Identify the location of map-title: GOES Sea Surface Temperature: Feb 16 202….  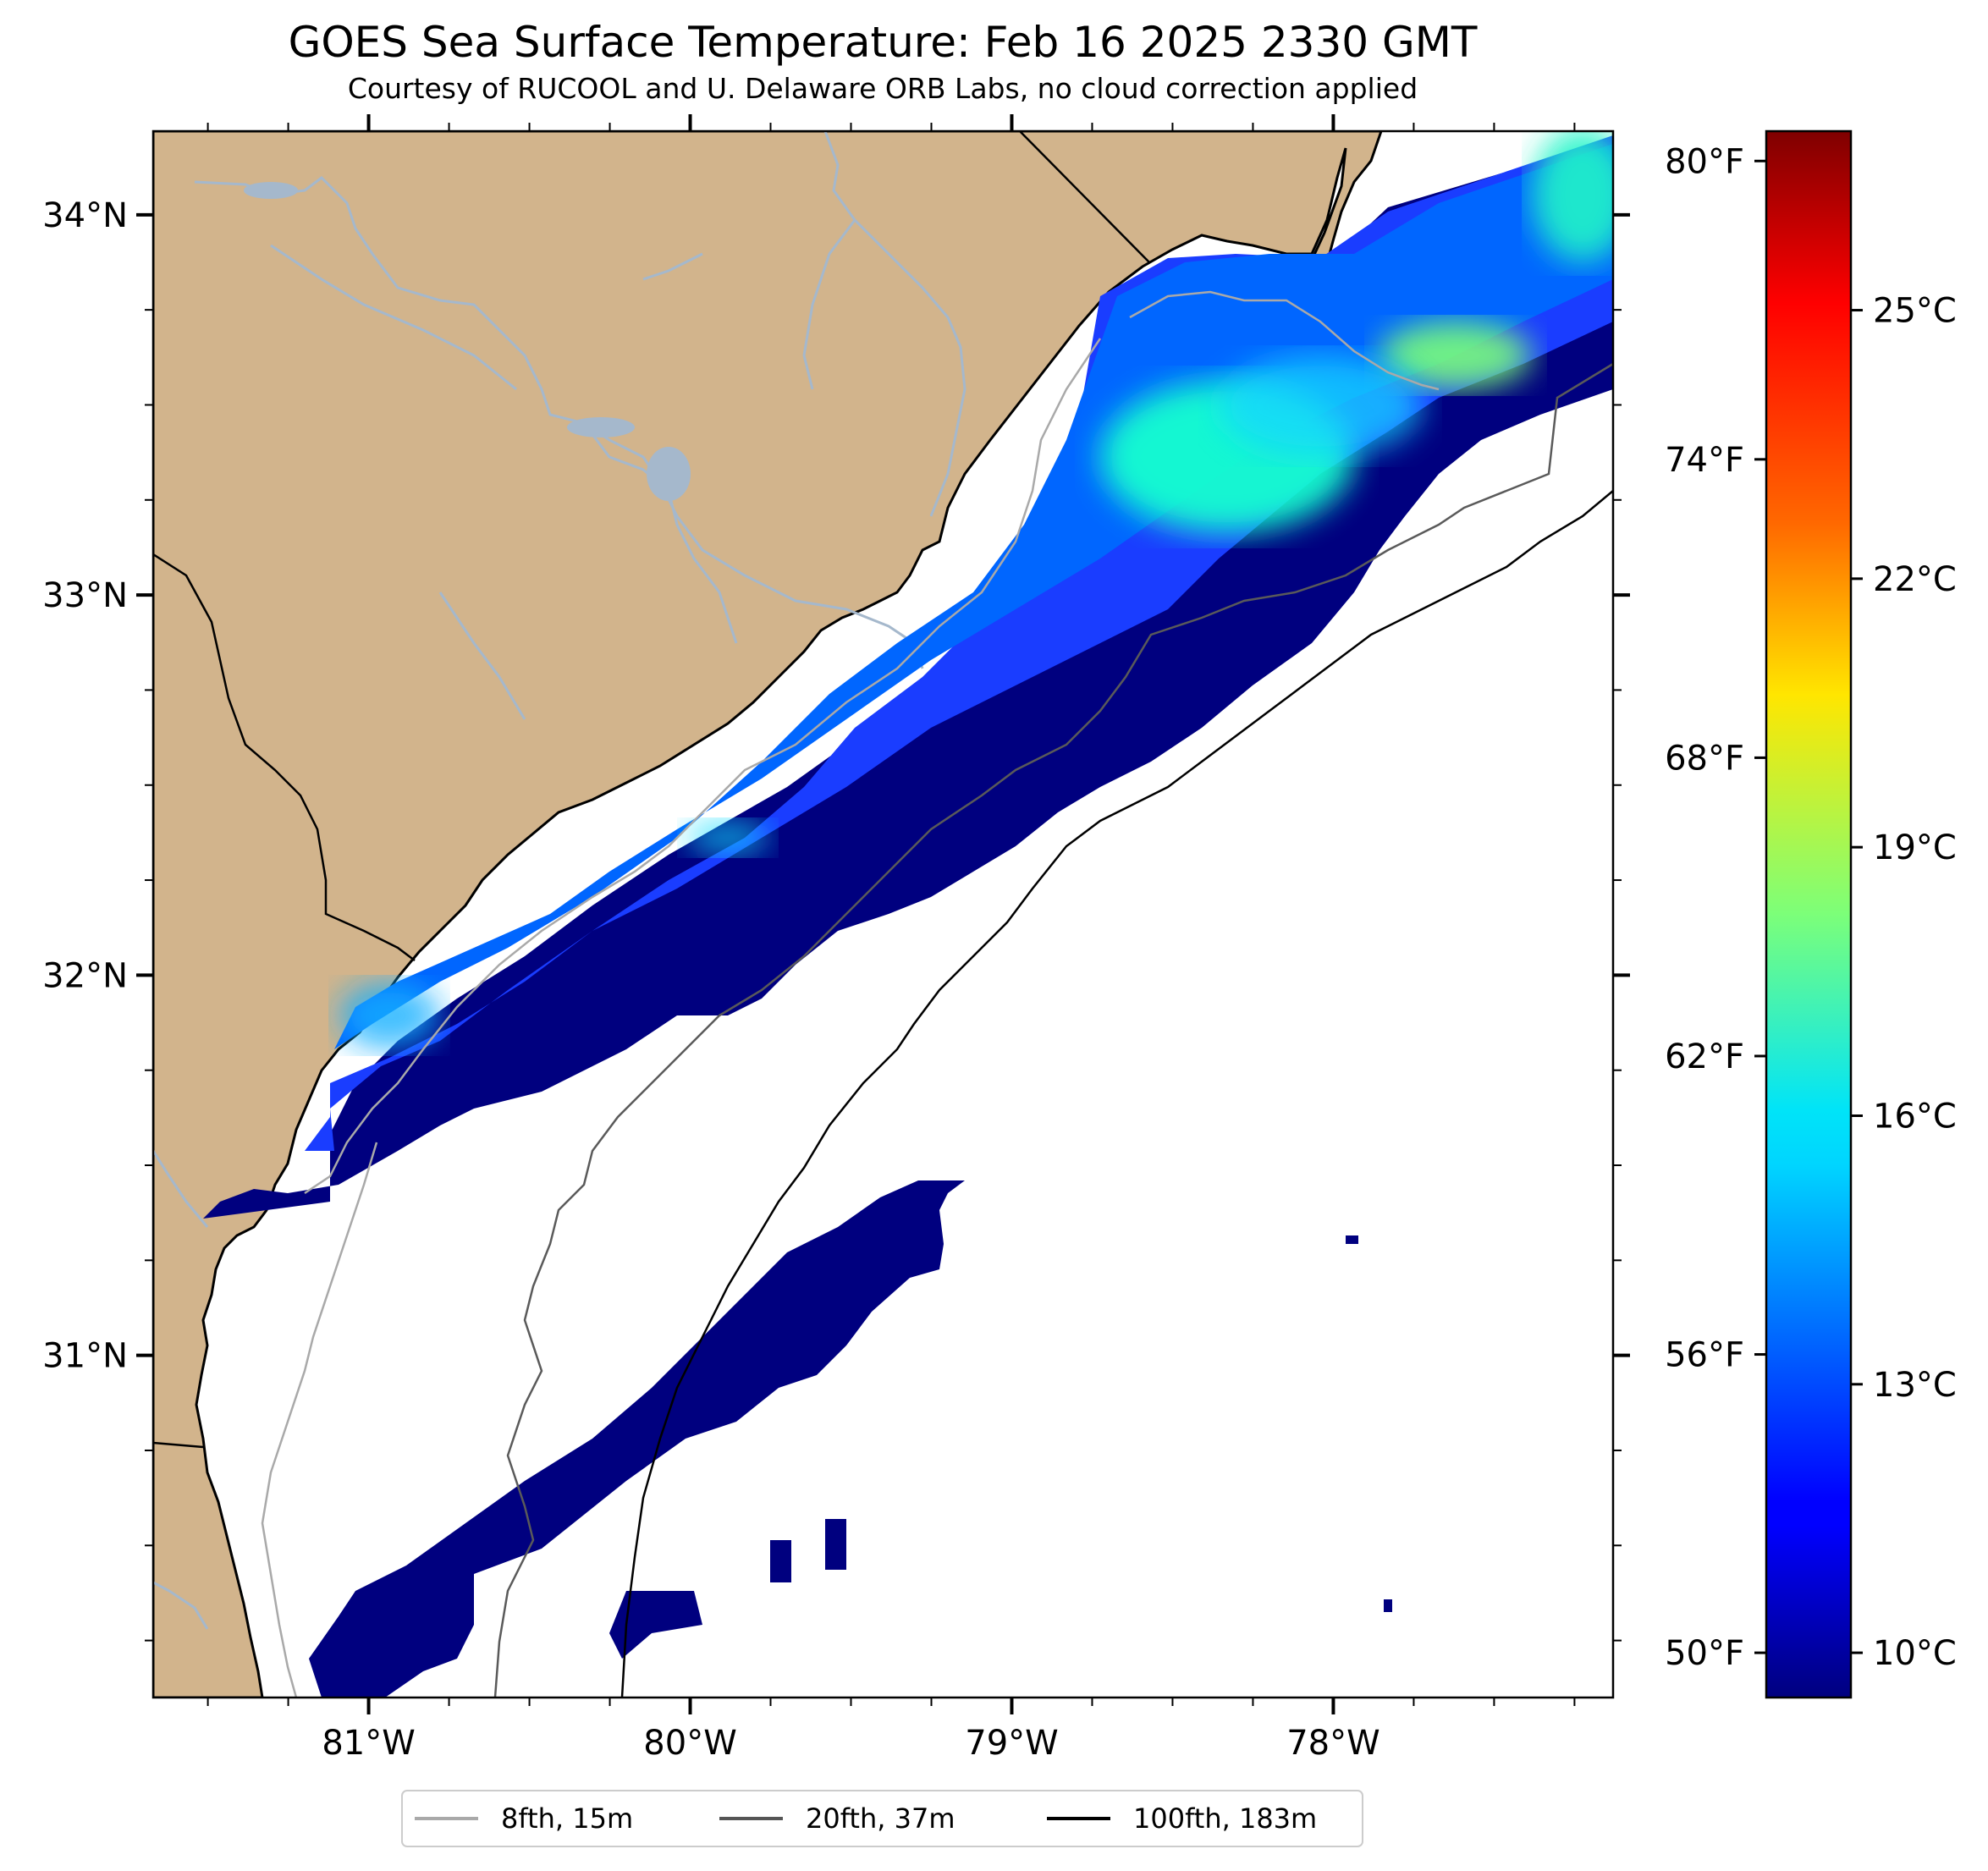
(883, 43).